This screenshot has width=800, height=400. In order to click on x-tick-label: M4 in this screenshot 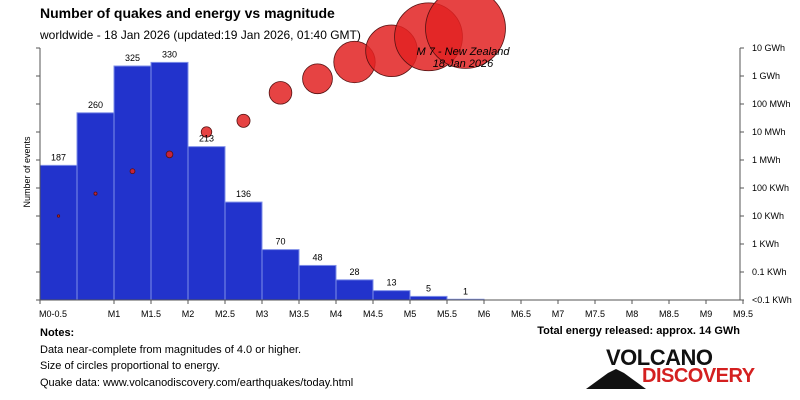, I will do `click(336, 314)`.